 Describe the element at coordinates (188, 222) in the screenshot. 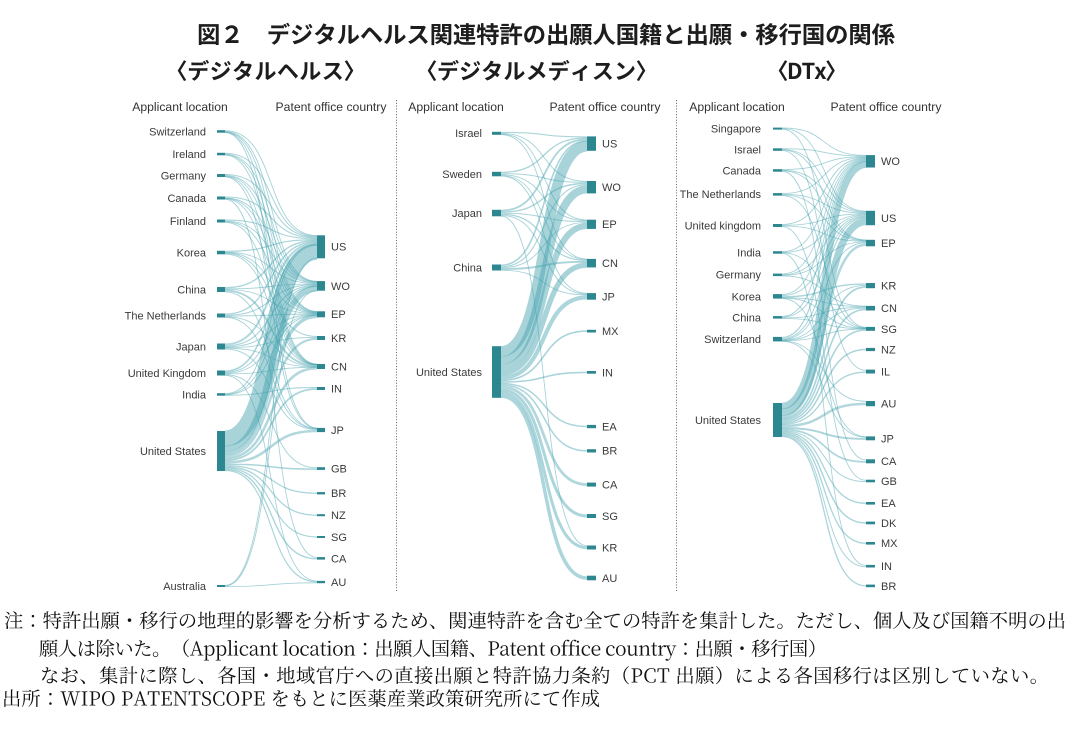

I see `svg-text: Finland` at that location.